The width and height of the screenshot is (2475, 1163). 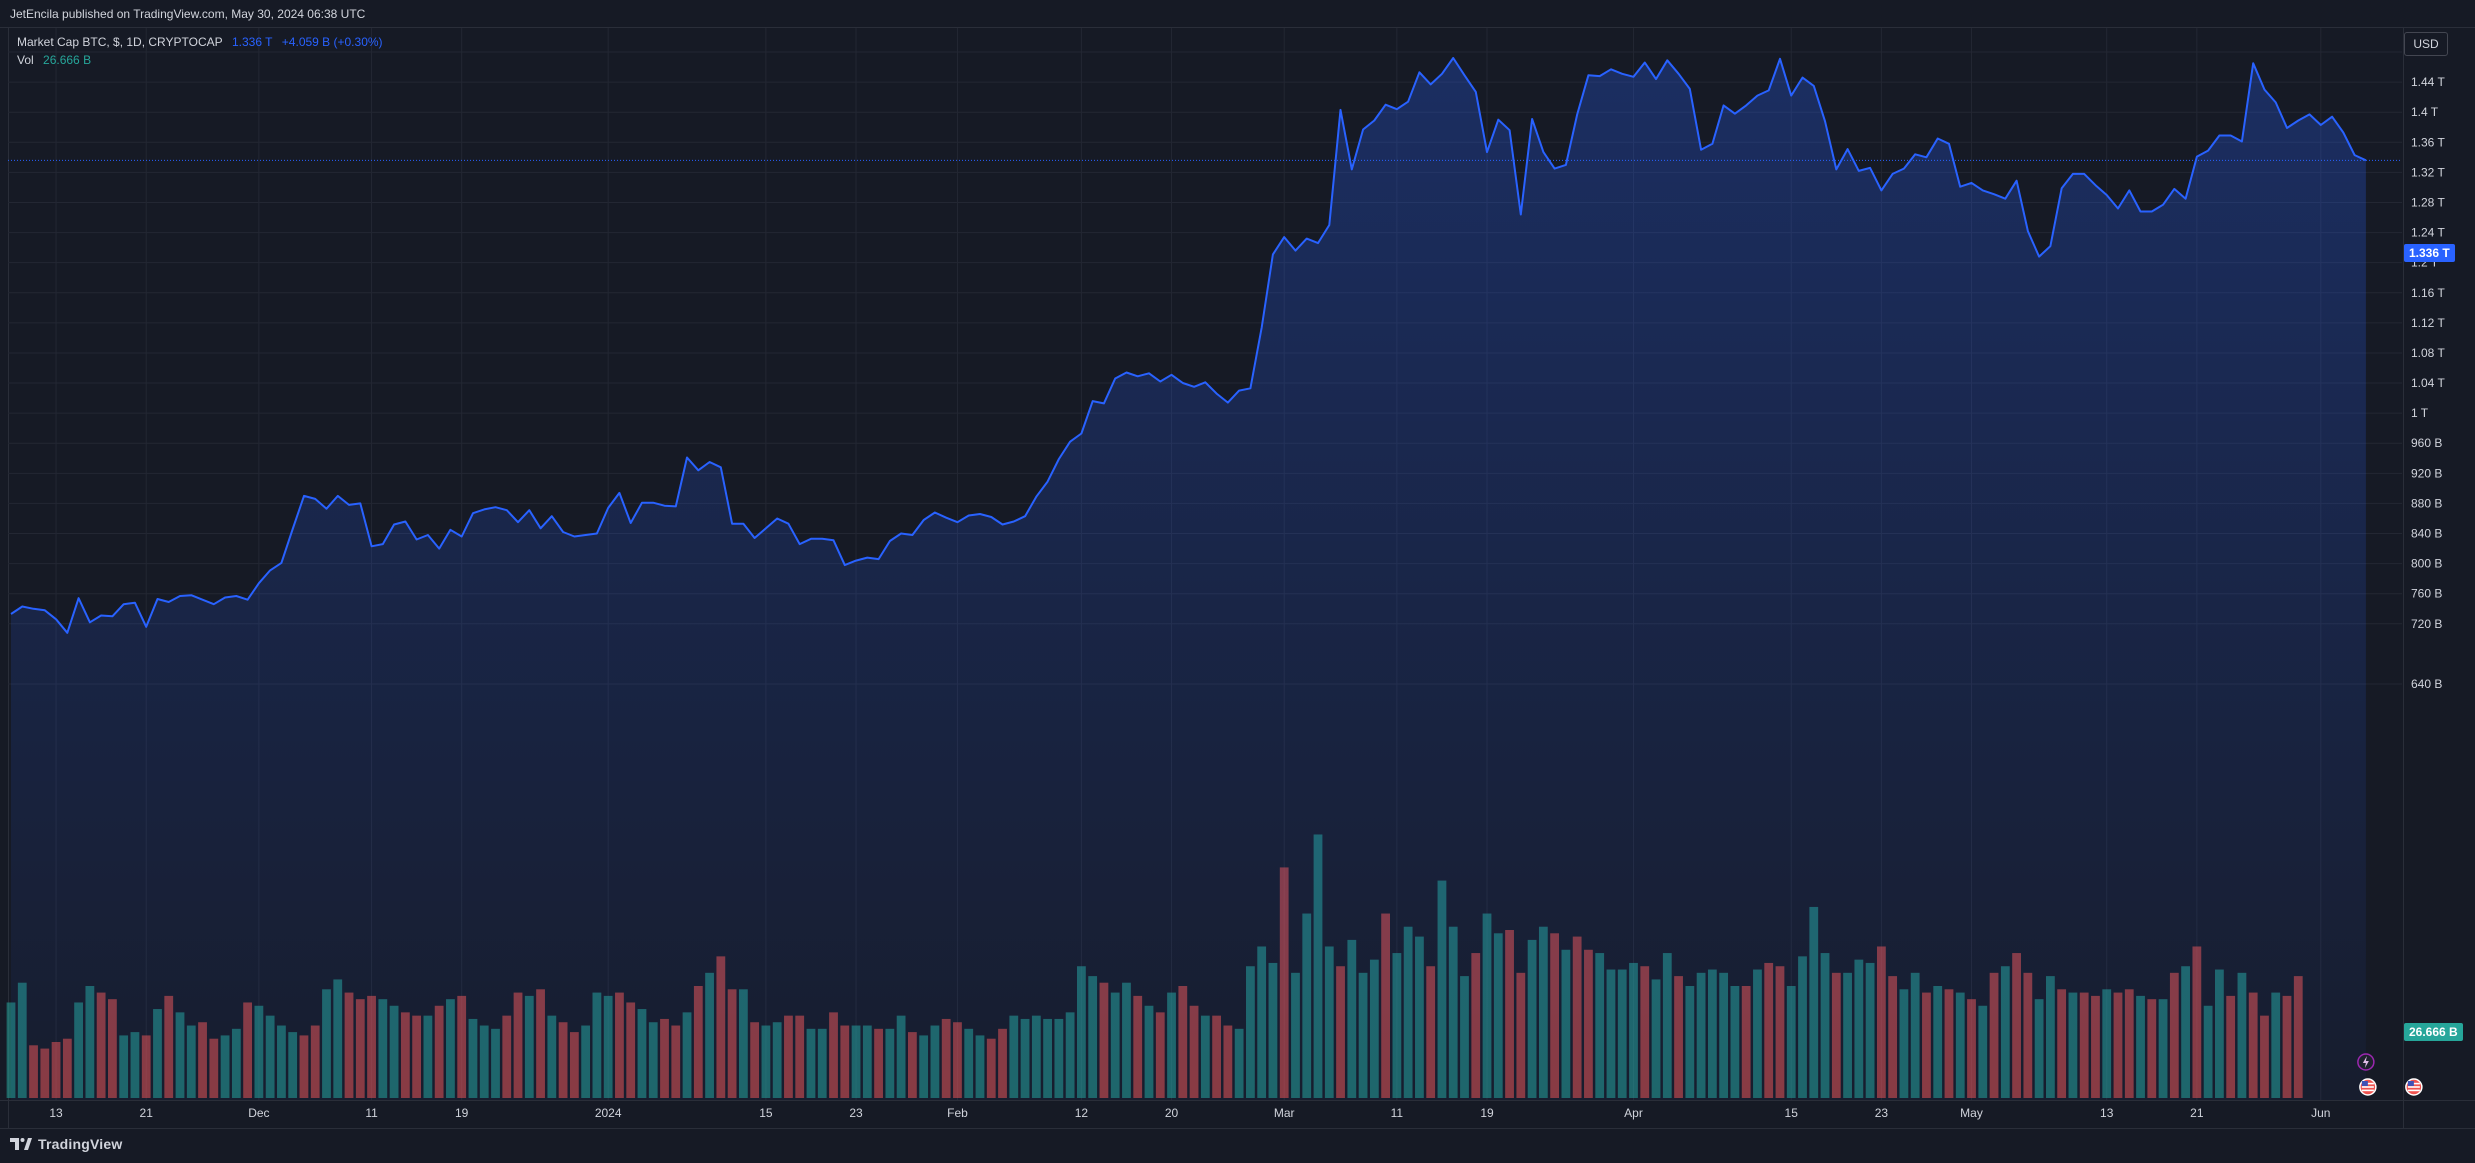 What do you see at coordinates (25, 60) in the screenshot?
I see `legend-vol-label: Vol` at bounding box center [25, 60].